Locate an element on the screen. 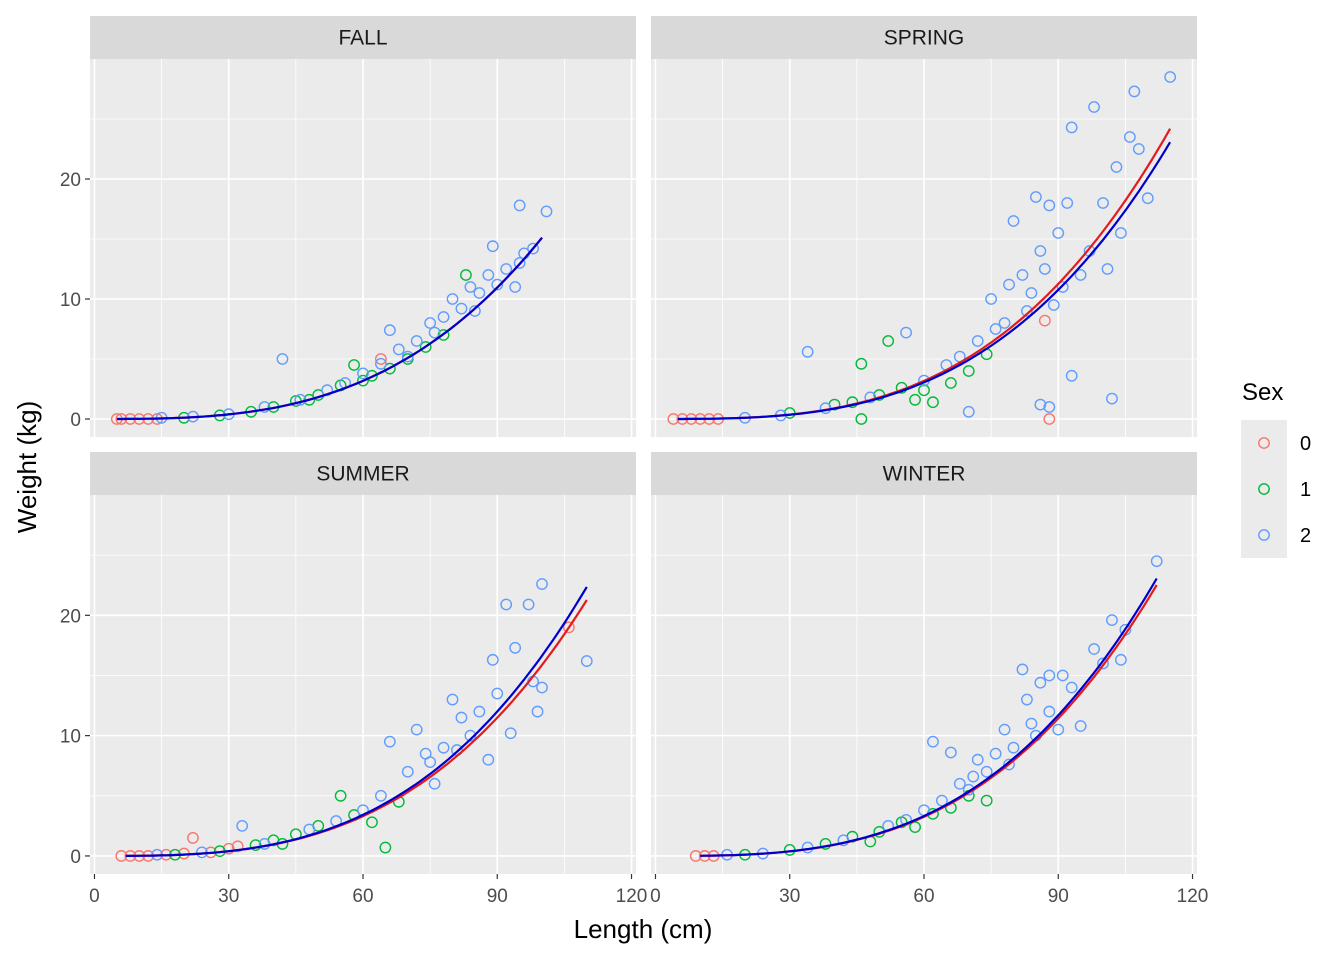 This screenshot has width=1344, height=960. panel-strip-label: FALL is located at coordinates (362, 38).